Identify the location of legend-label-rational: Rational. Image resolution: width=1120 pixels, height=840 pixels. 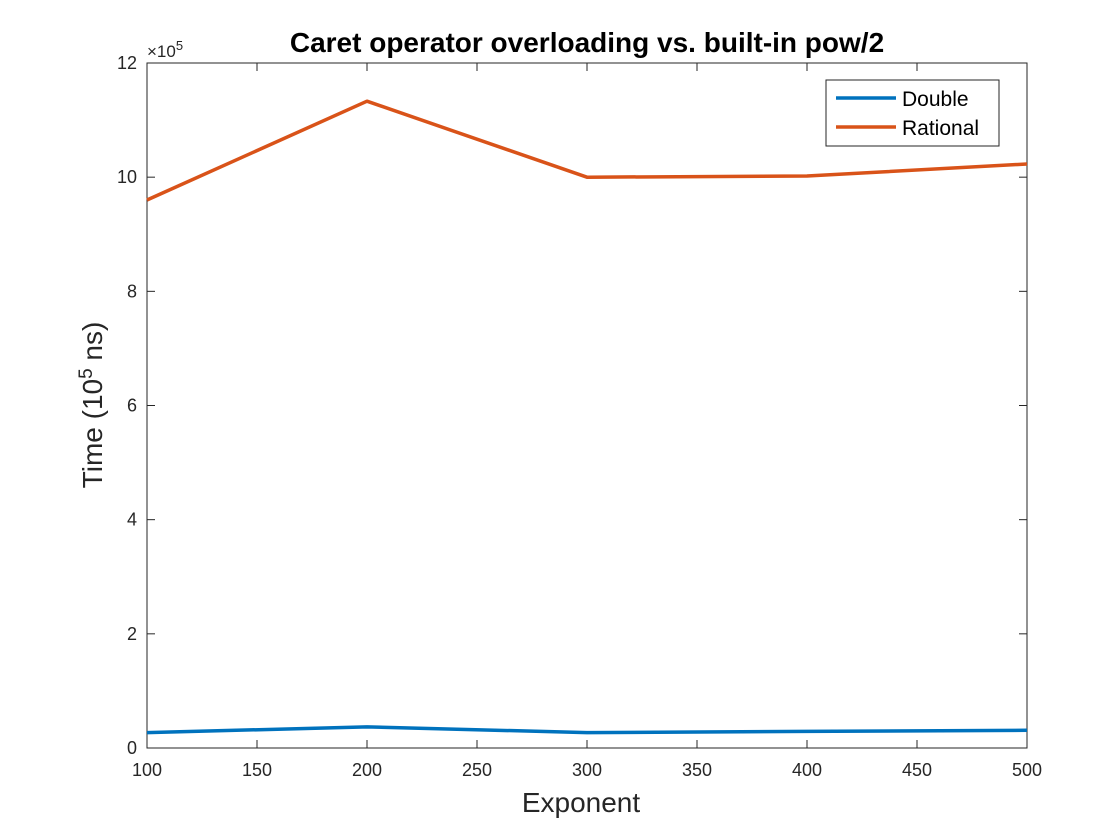
(940, 128).